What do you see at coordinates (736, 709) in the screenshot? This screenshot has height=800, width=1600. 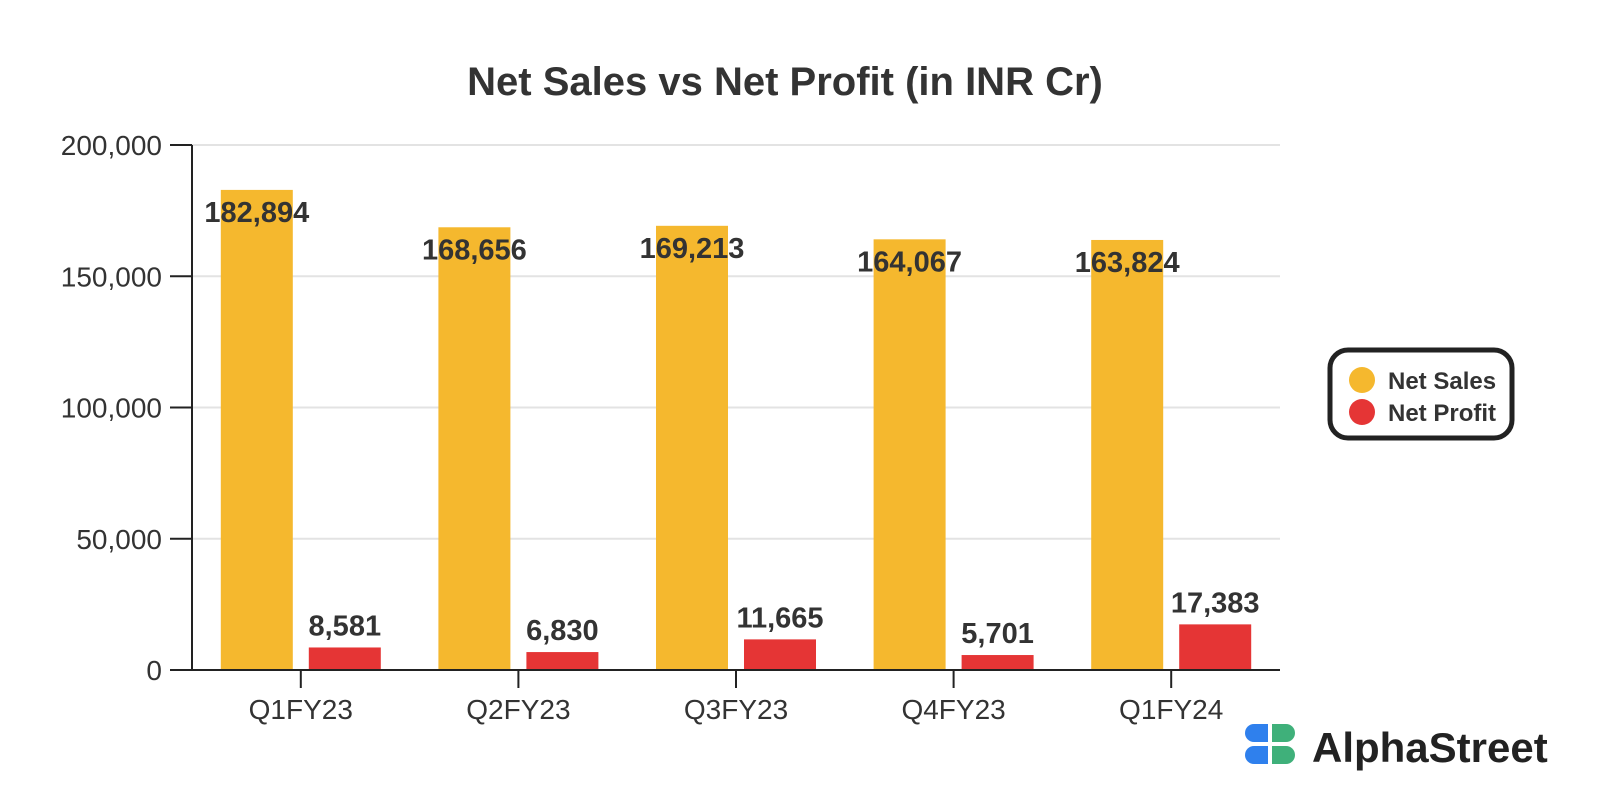 I see `x-tick-label: Q3FY23` at bounding box center [736, 709].